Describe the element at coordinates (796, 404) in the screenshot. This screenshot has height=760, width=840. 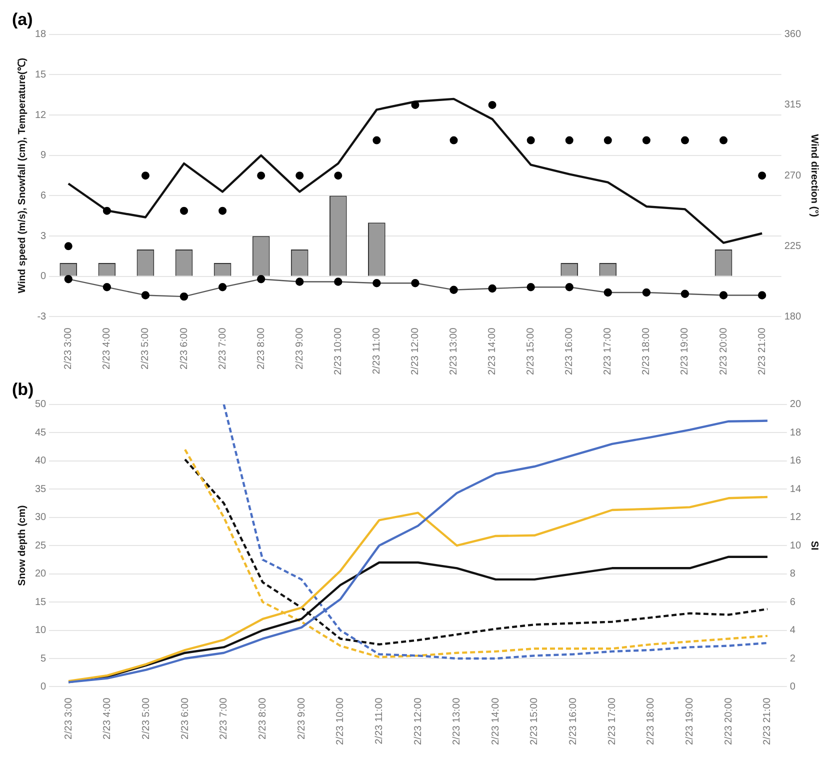
I see `y2-tick-label: 20` at that location.